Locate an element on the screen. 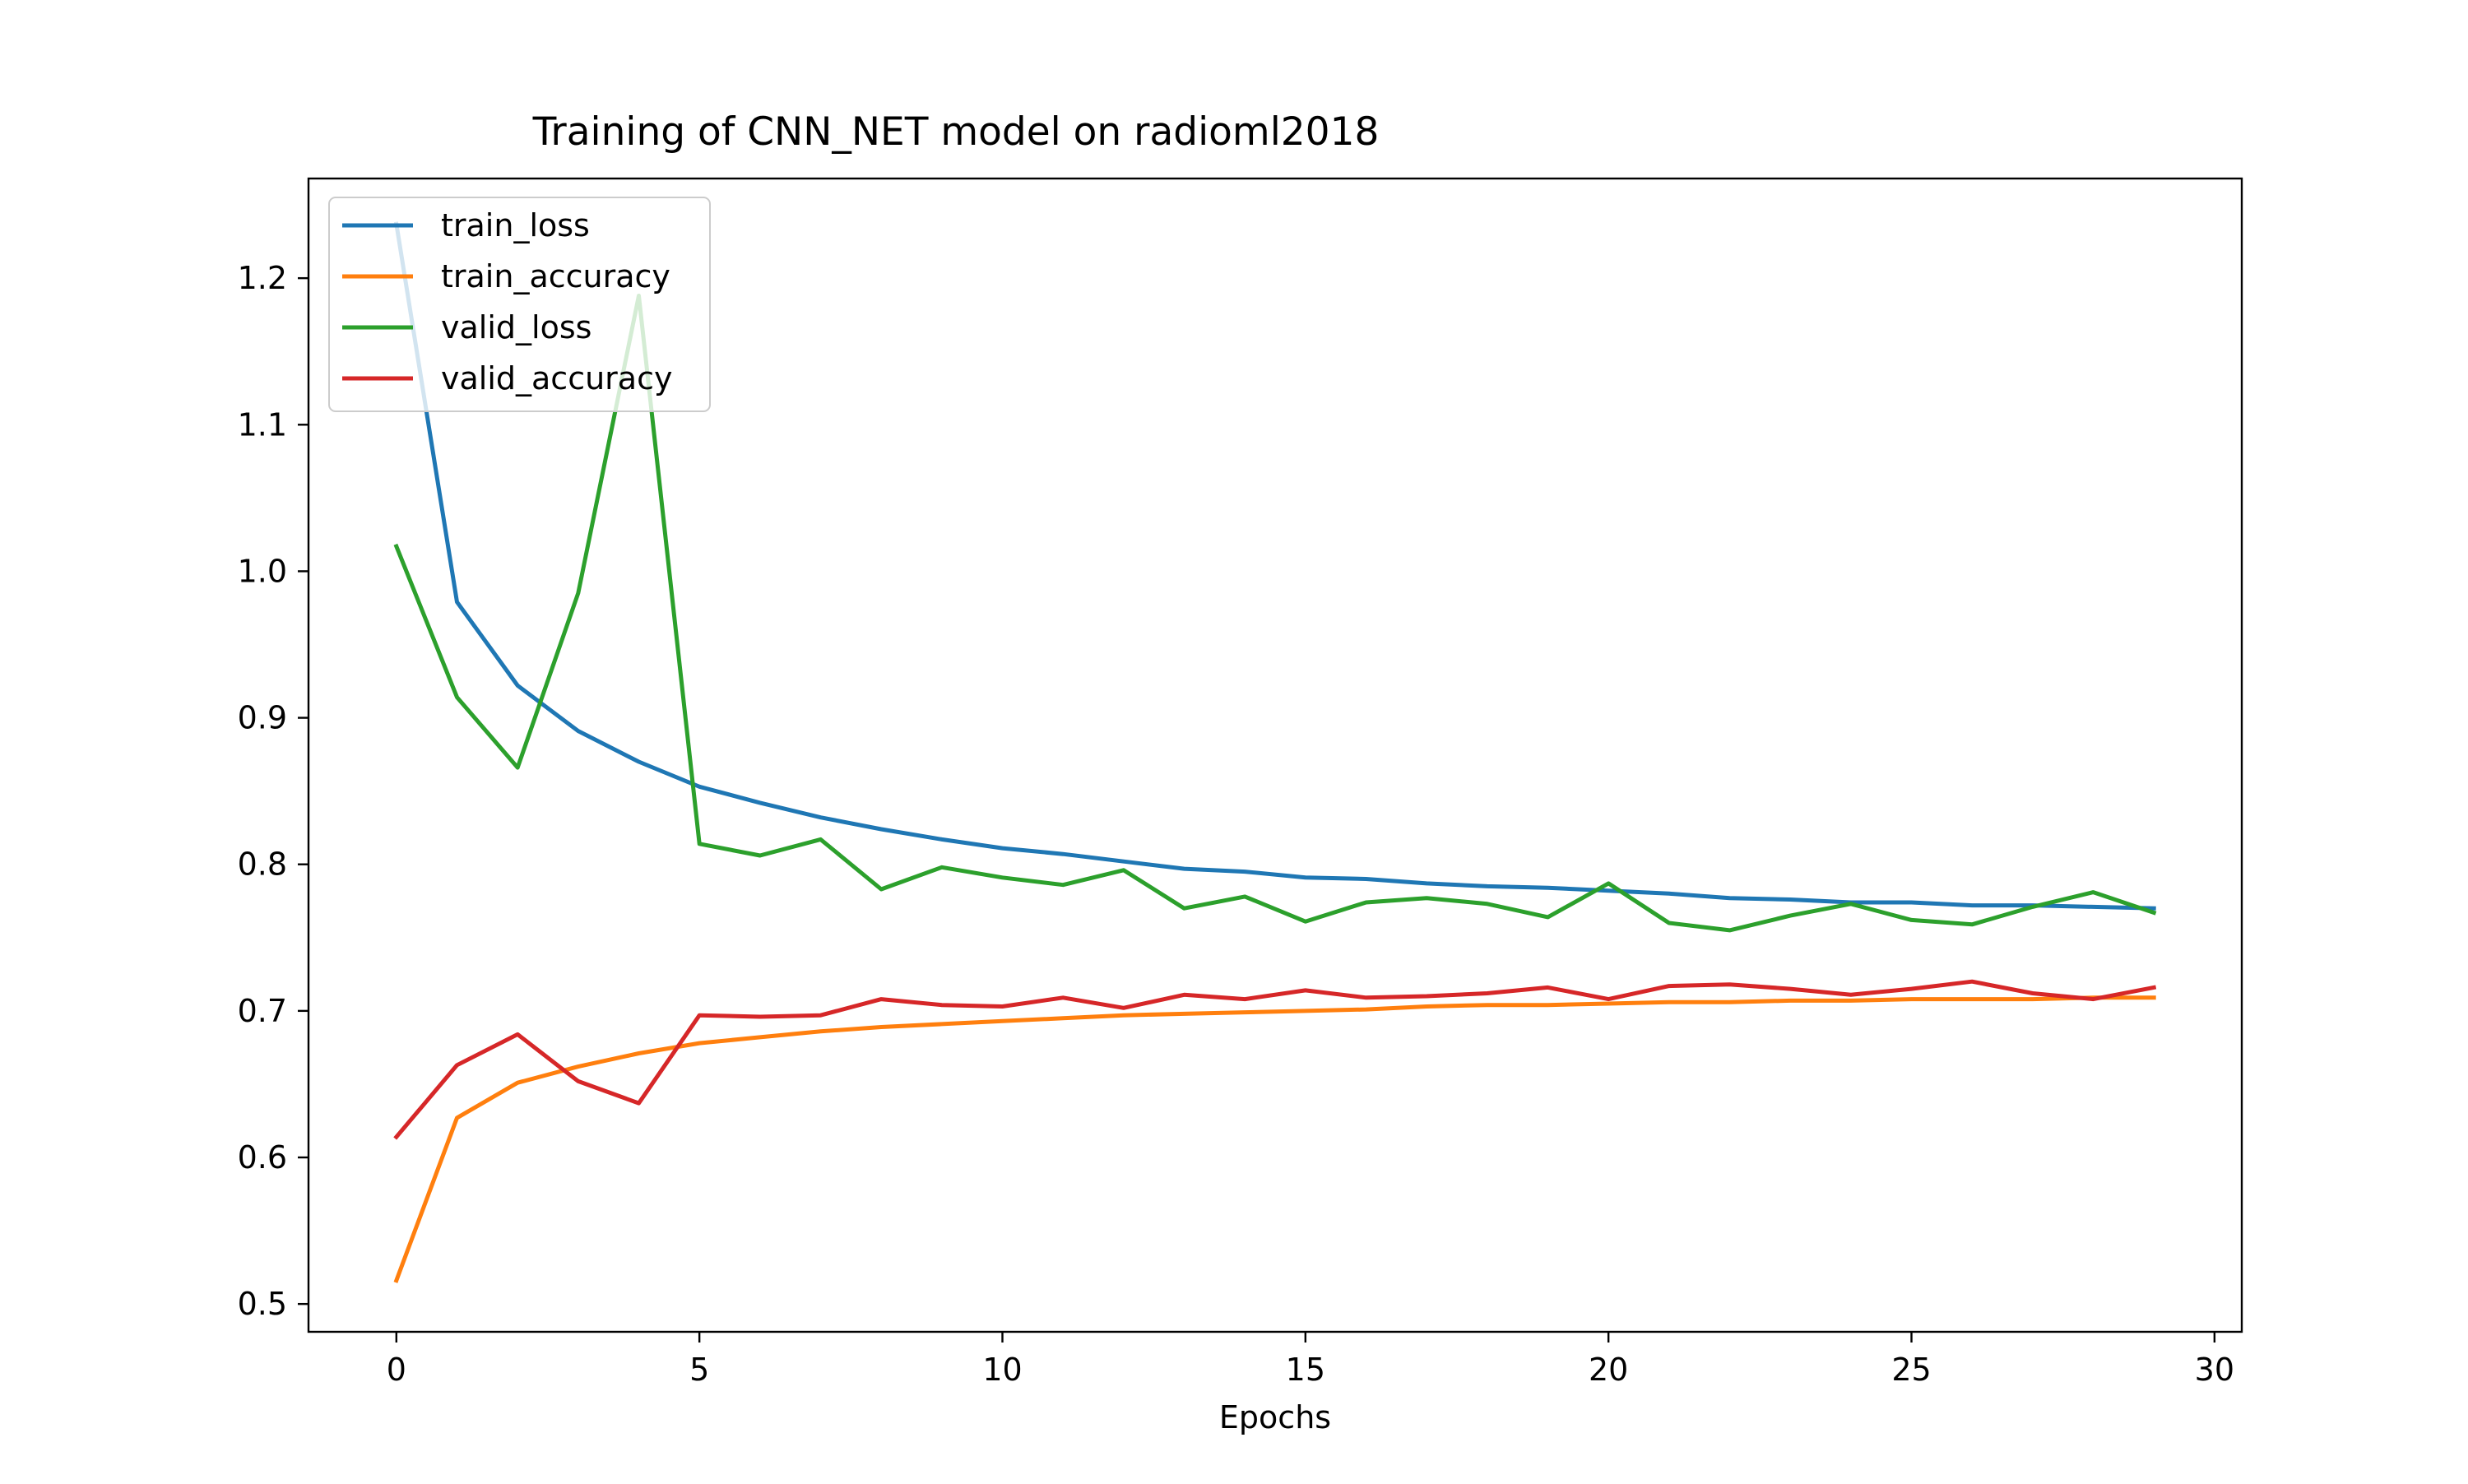 The image size is (2468, 1484). x-tick-label: 30 is located at coordinates (2214, 1370).